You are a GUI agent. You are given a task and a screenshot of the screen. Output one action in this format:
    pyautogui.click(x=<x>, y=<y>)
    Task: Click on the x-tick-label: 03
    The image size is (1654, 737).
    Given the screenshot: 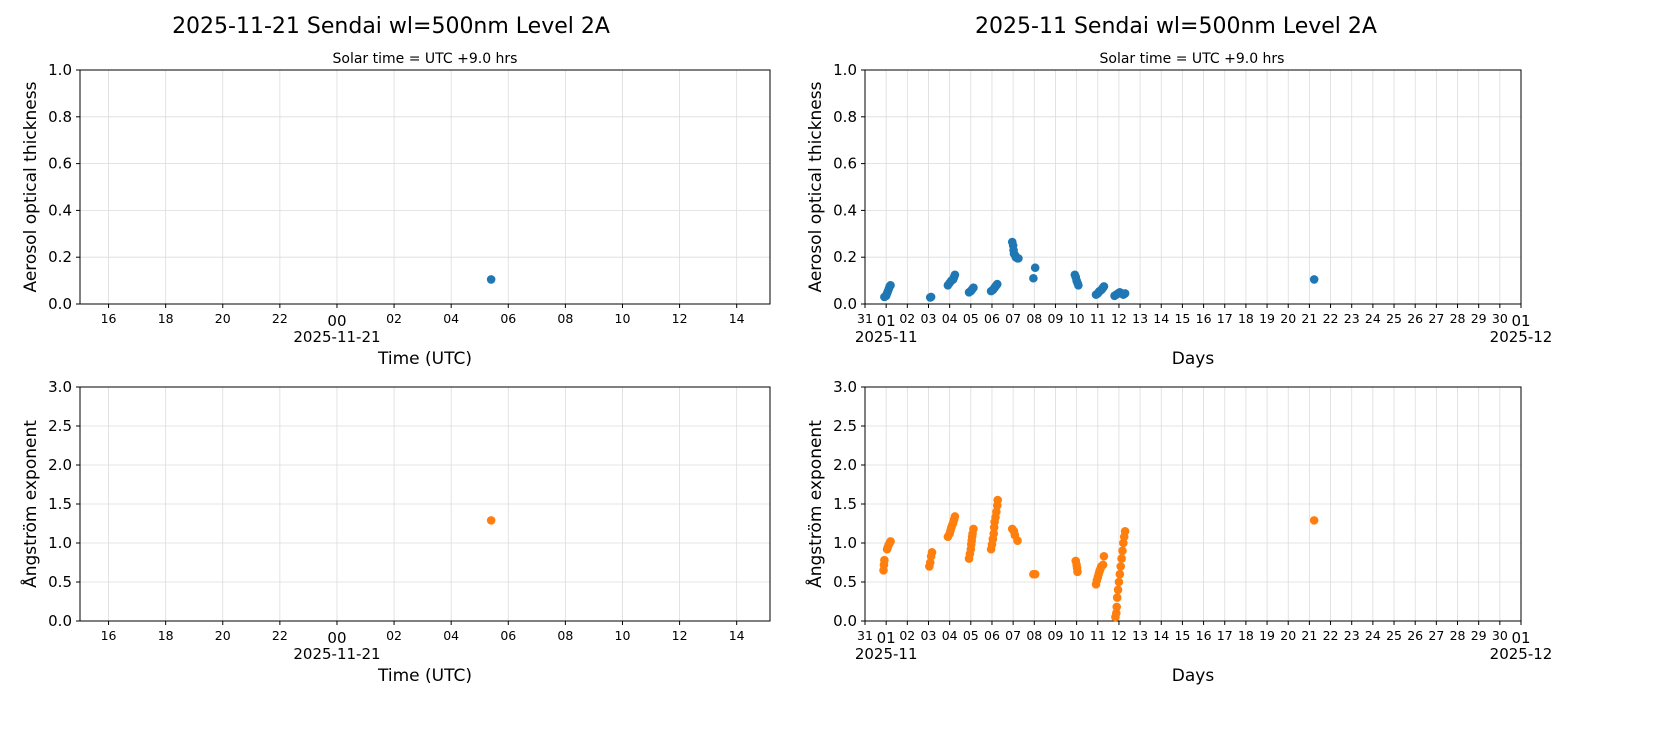 What is the action you would take?
    pyautogui.click(x=929, y=318)
    